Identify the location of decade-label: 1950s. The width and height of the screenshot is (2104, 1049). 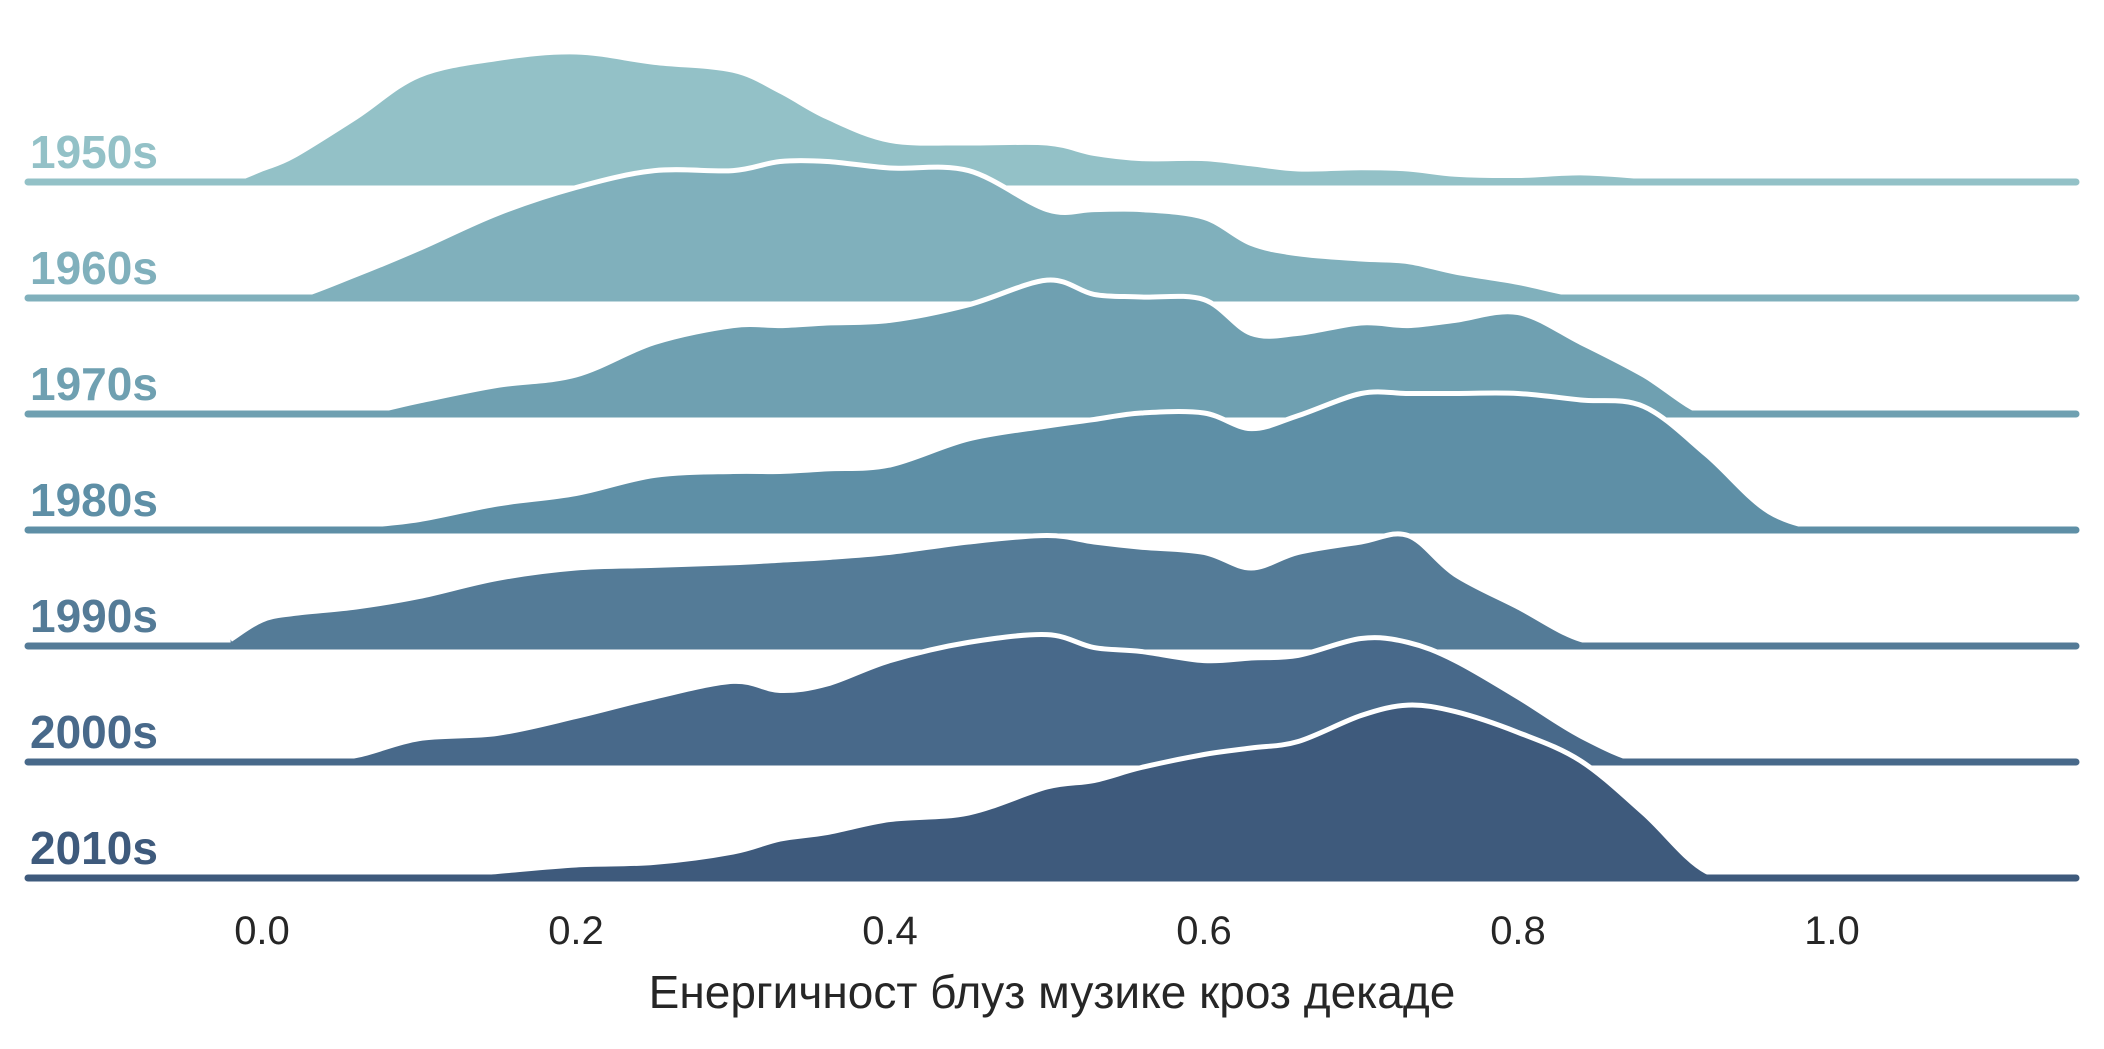
(94, 152).